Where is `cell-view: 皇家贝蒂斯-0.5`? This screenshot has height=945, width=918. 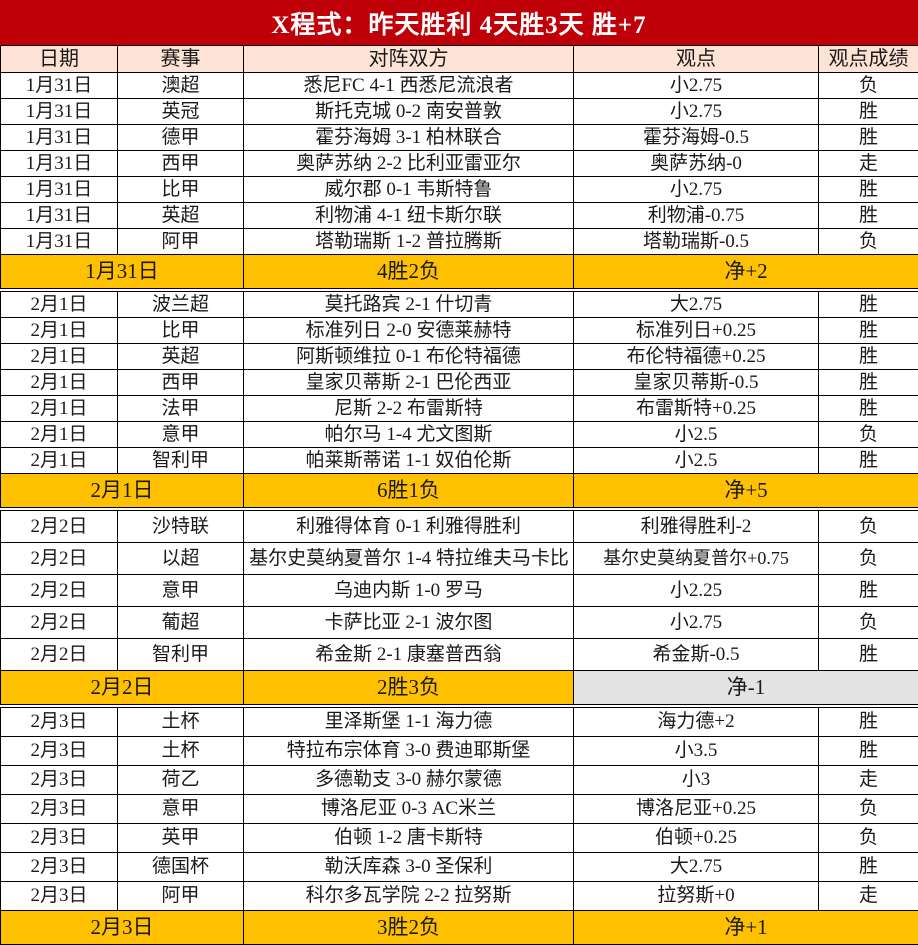
cell-view: 皇家贝蒂斯-0.5 is located at coordinates (696, 383).